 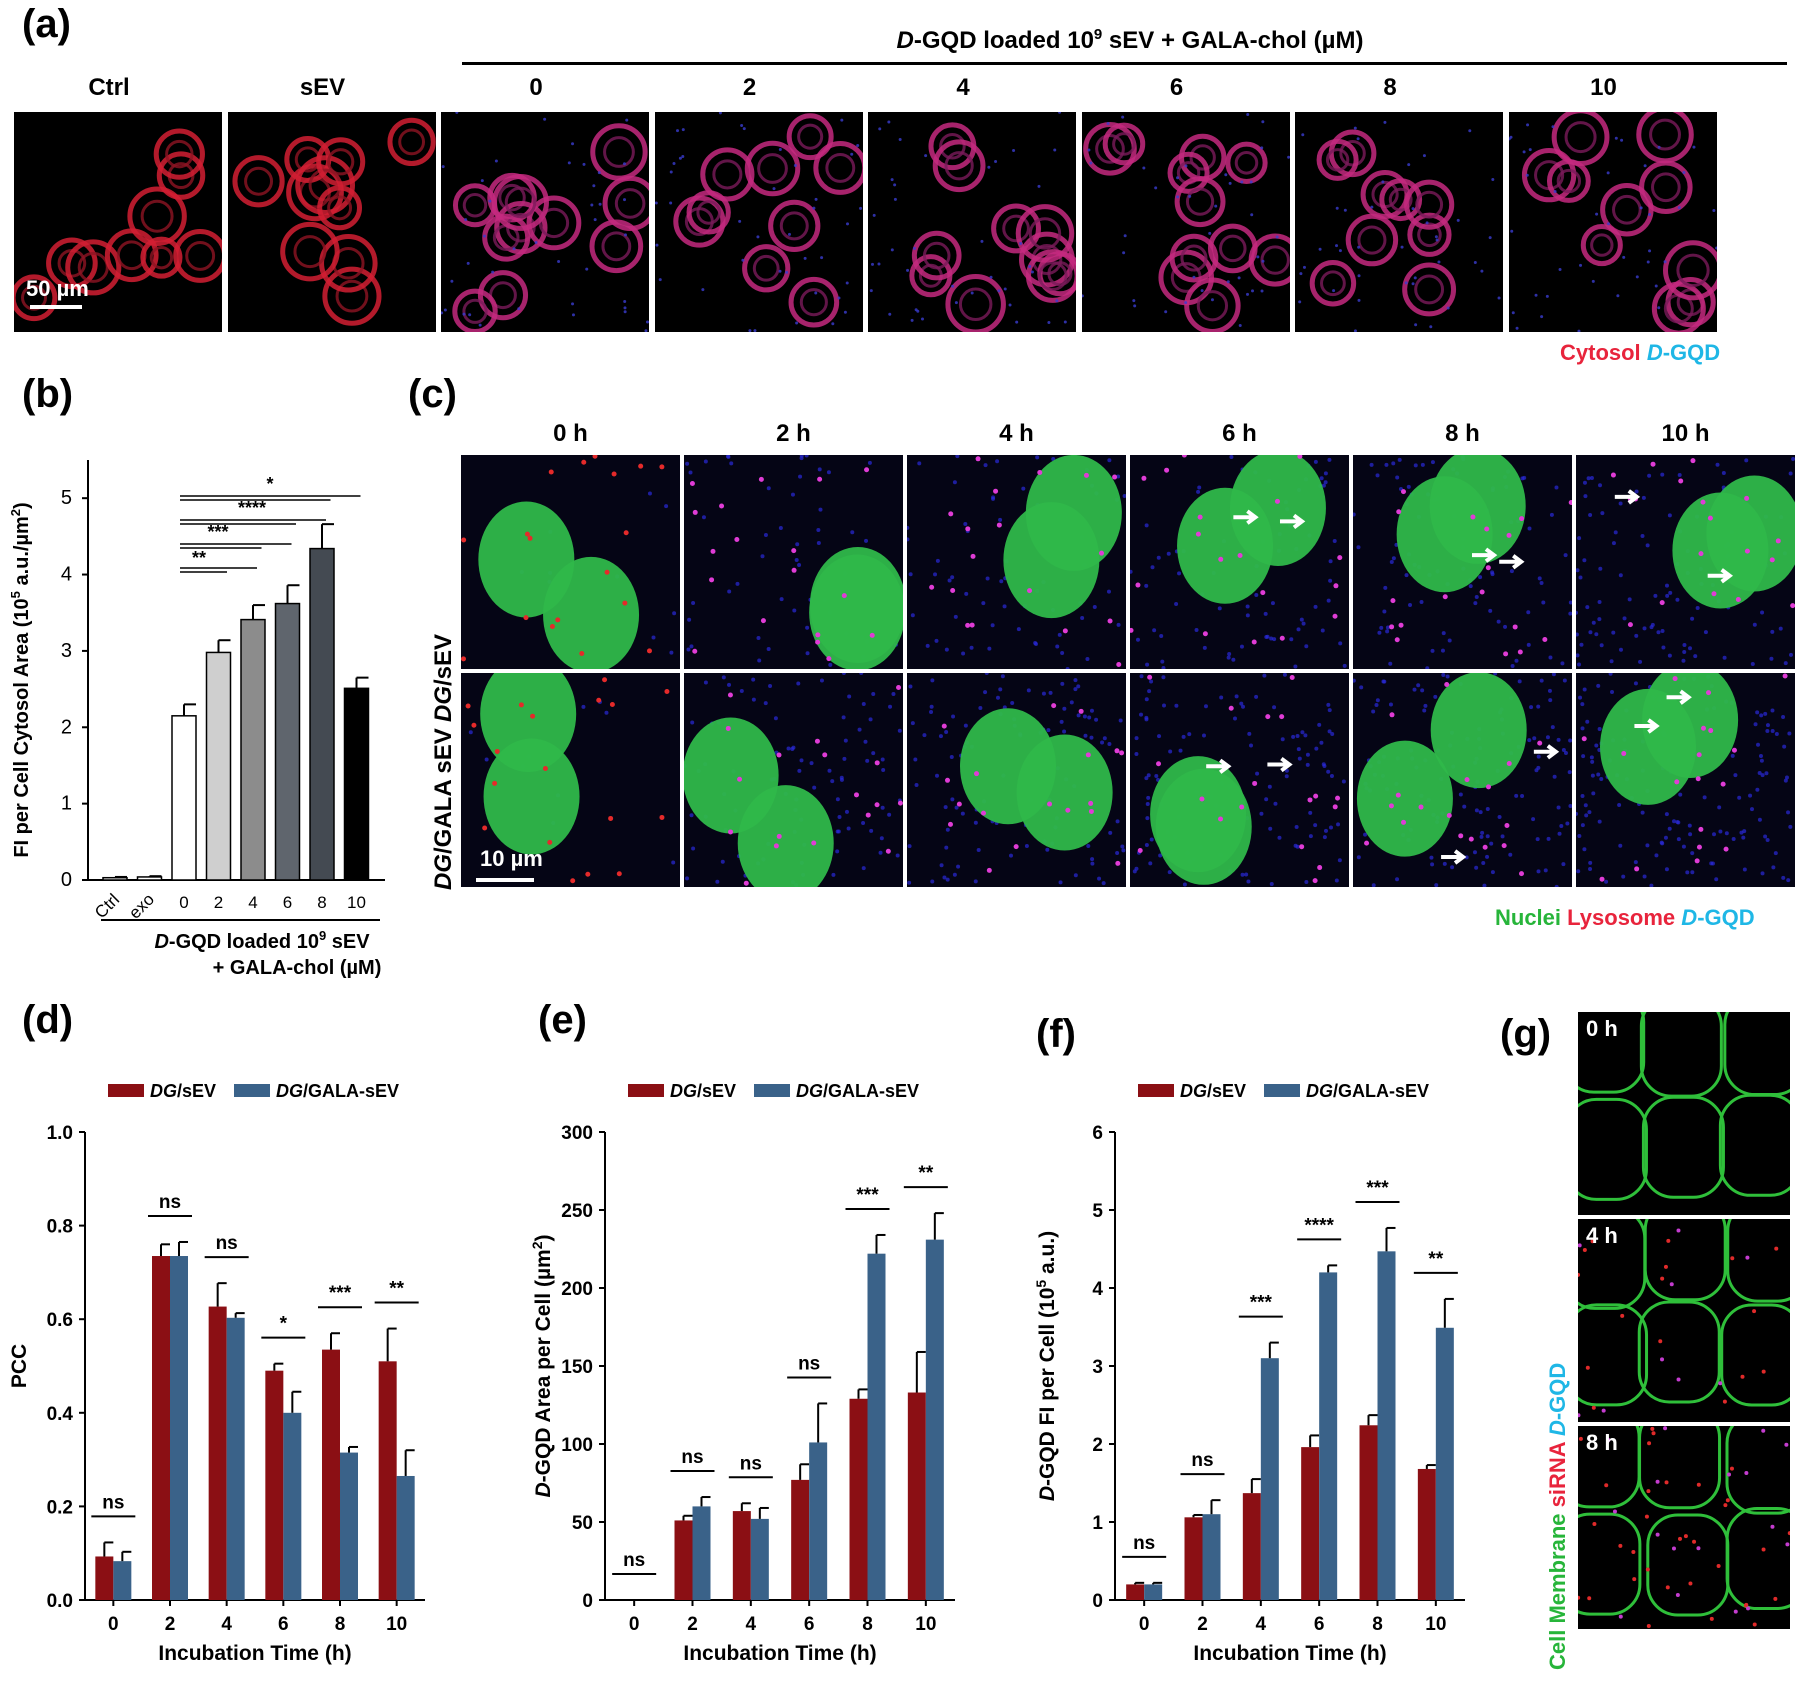 I want to click on arrow-icon, so click(x=1720, y=576).